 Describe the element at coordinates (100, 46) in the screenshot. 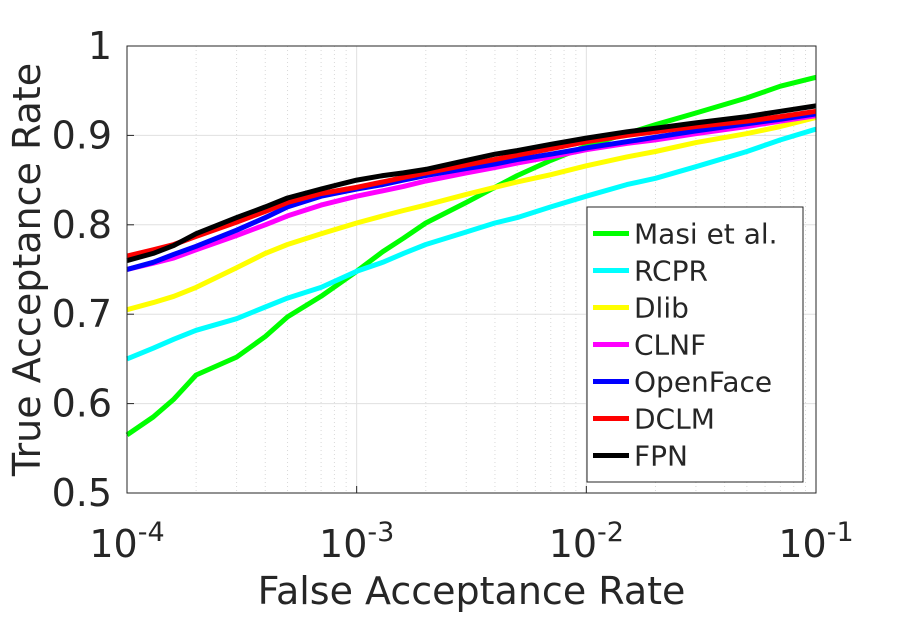

I see `y-tick-label: 1` at that location.